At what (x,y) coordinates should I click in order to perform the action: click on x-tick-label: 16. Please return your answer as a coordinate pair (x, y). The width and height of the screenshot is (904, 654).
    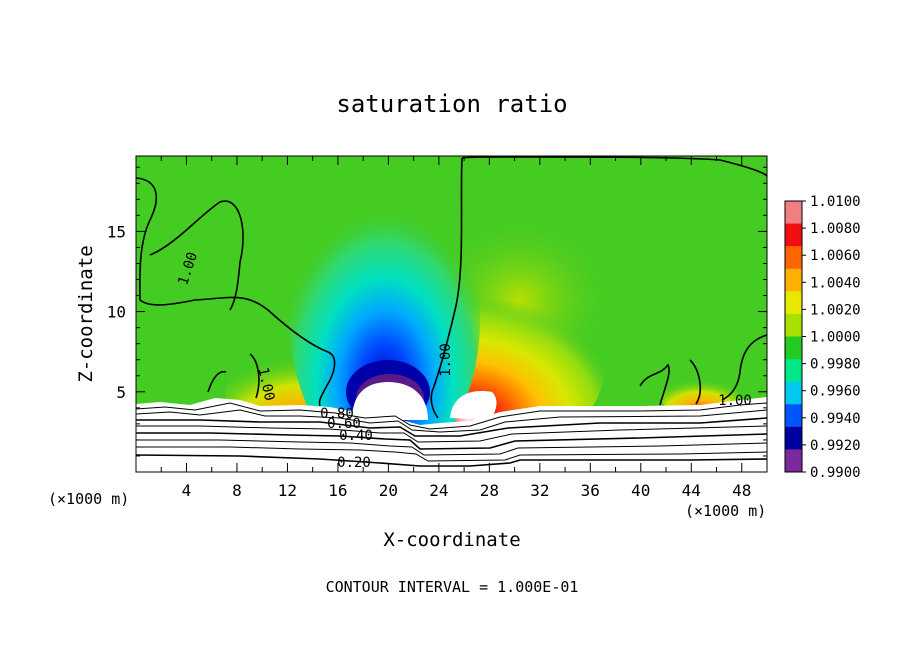
    Looking at the image, I should click on (337, 490).